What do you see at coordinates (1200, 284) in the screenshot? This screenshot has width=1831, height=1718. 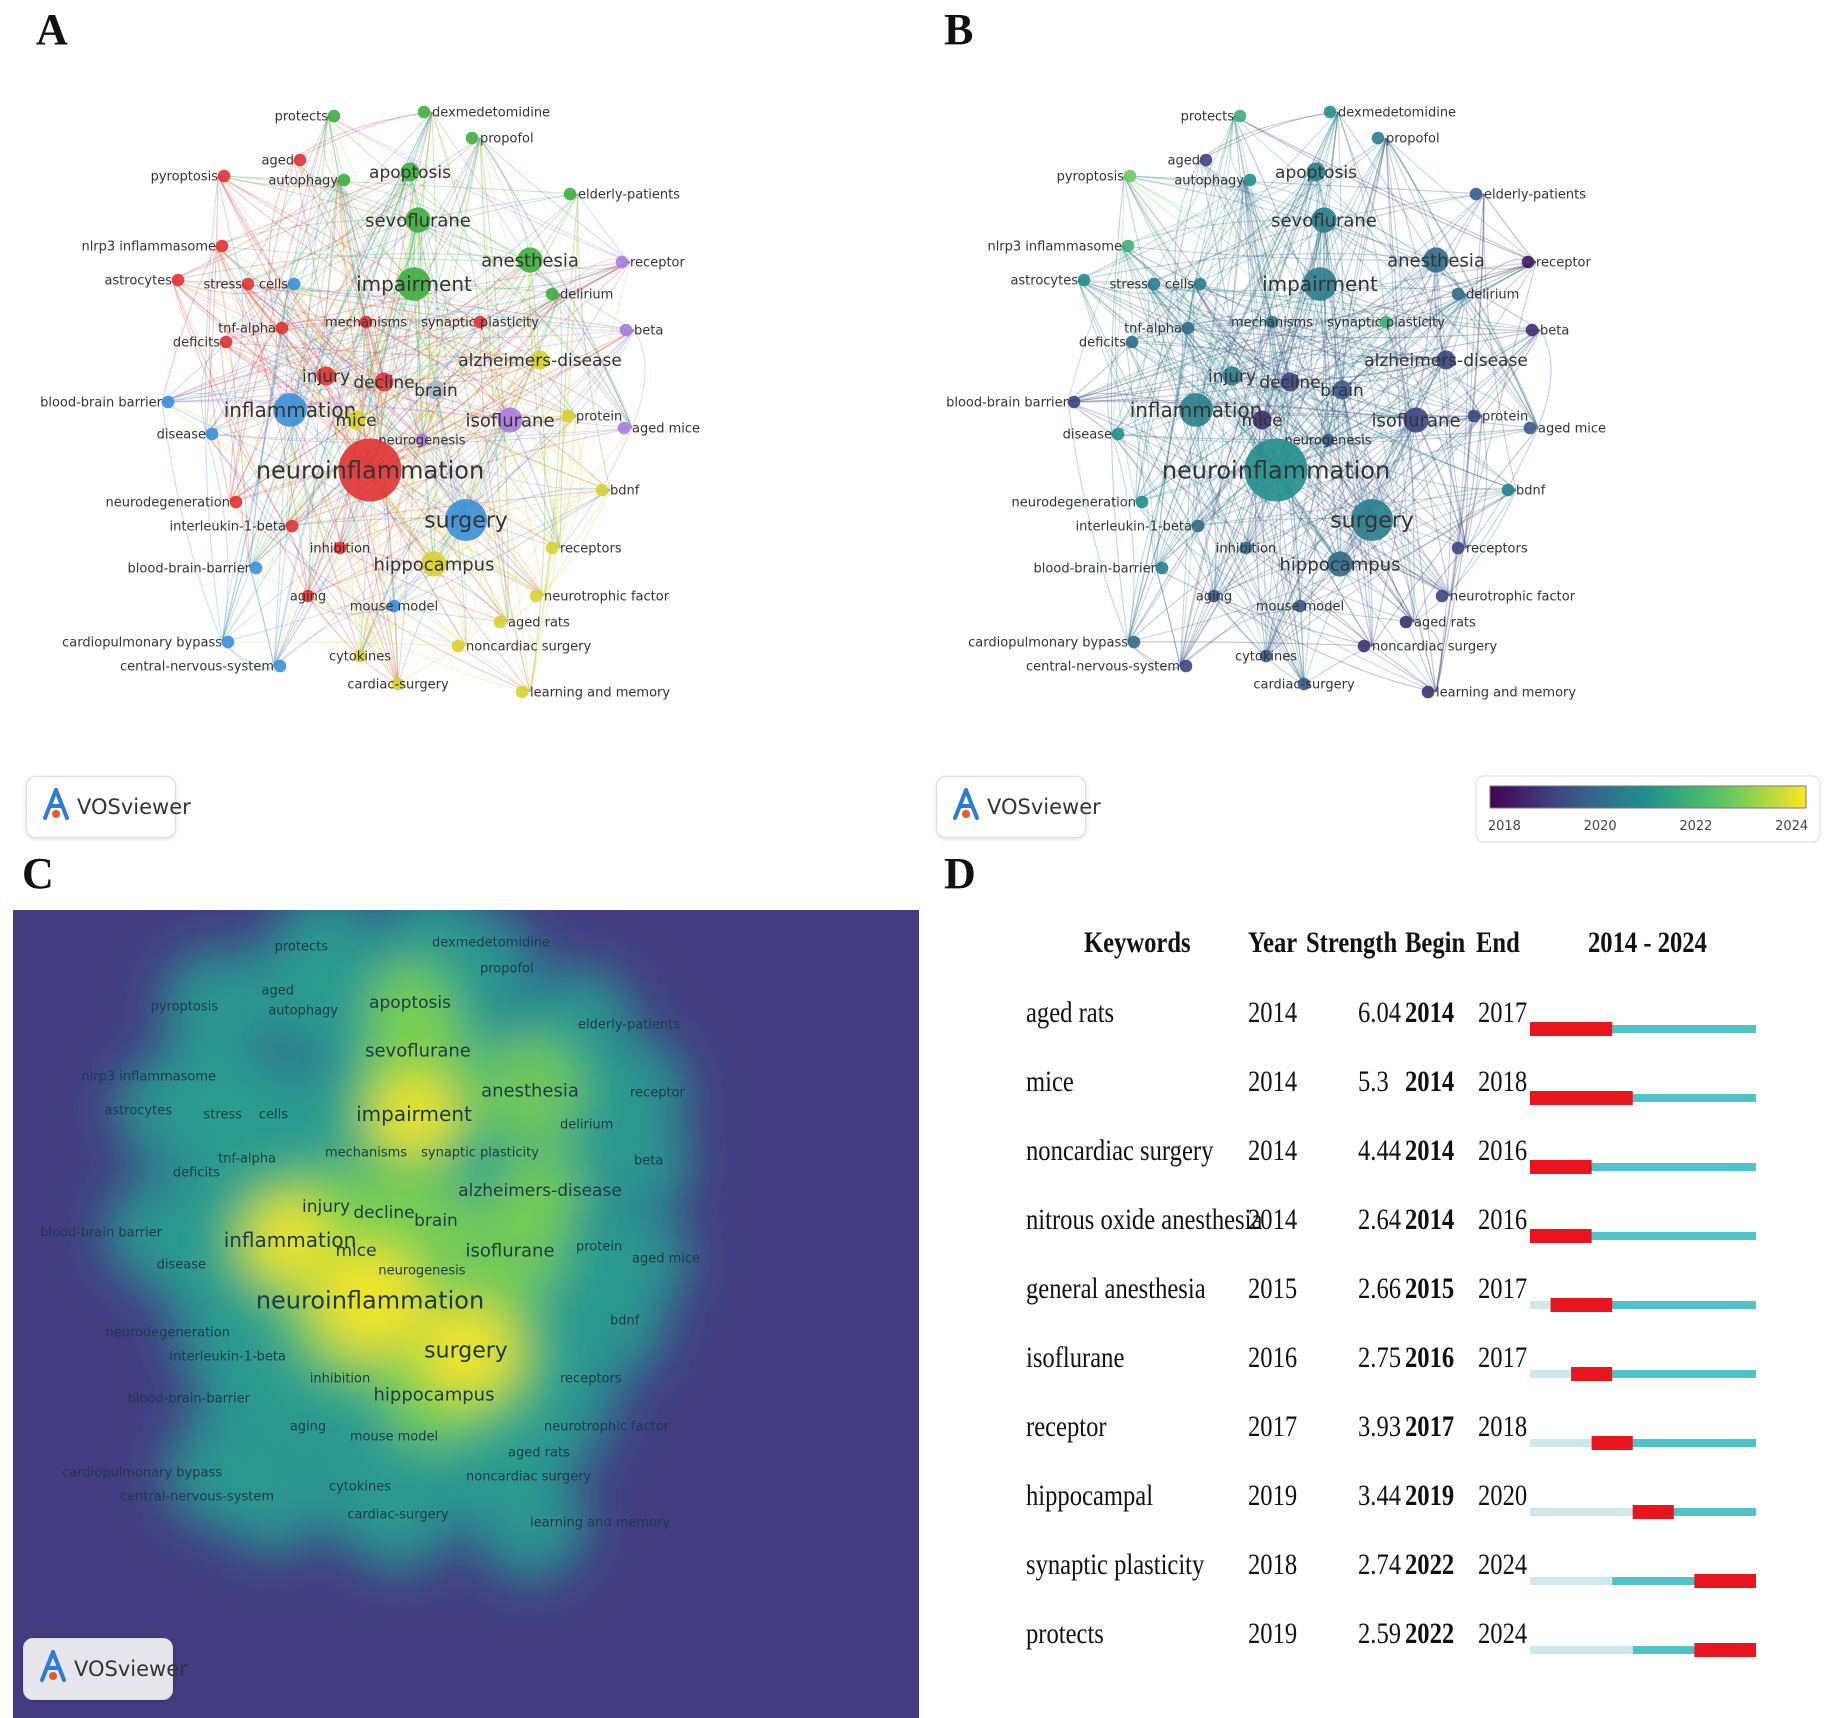 I see `node-cells` at bounding box center [1200, 284].